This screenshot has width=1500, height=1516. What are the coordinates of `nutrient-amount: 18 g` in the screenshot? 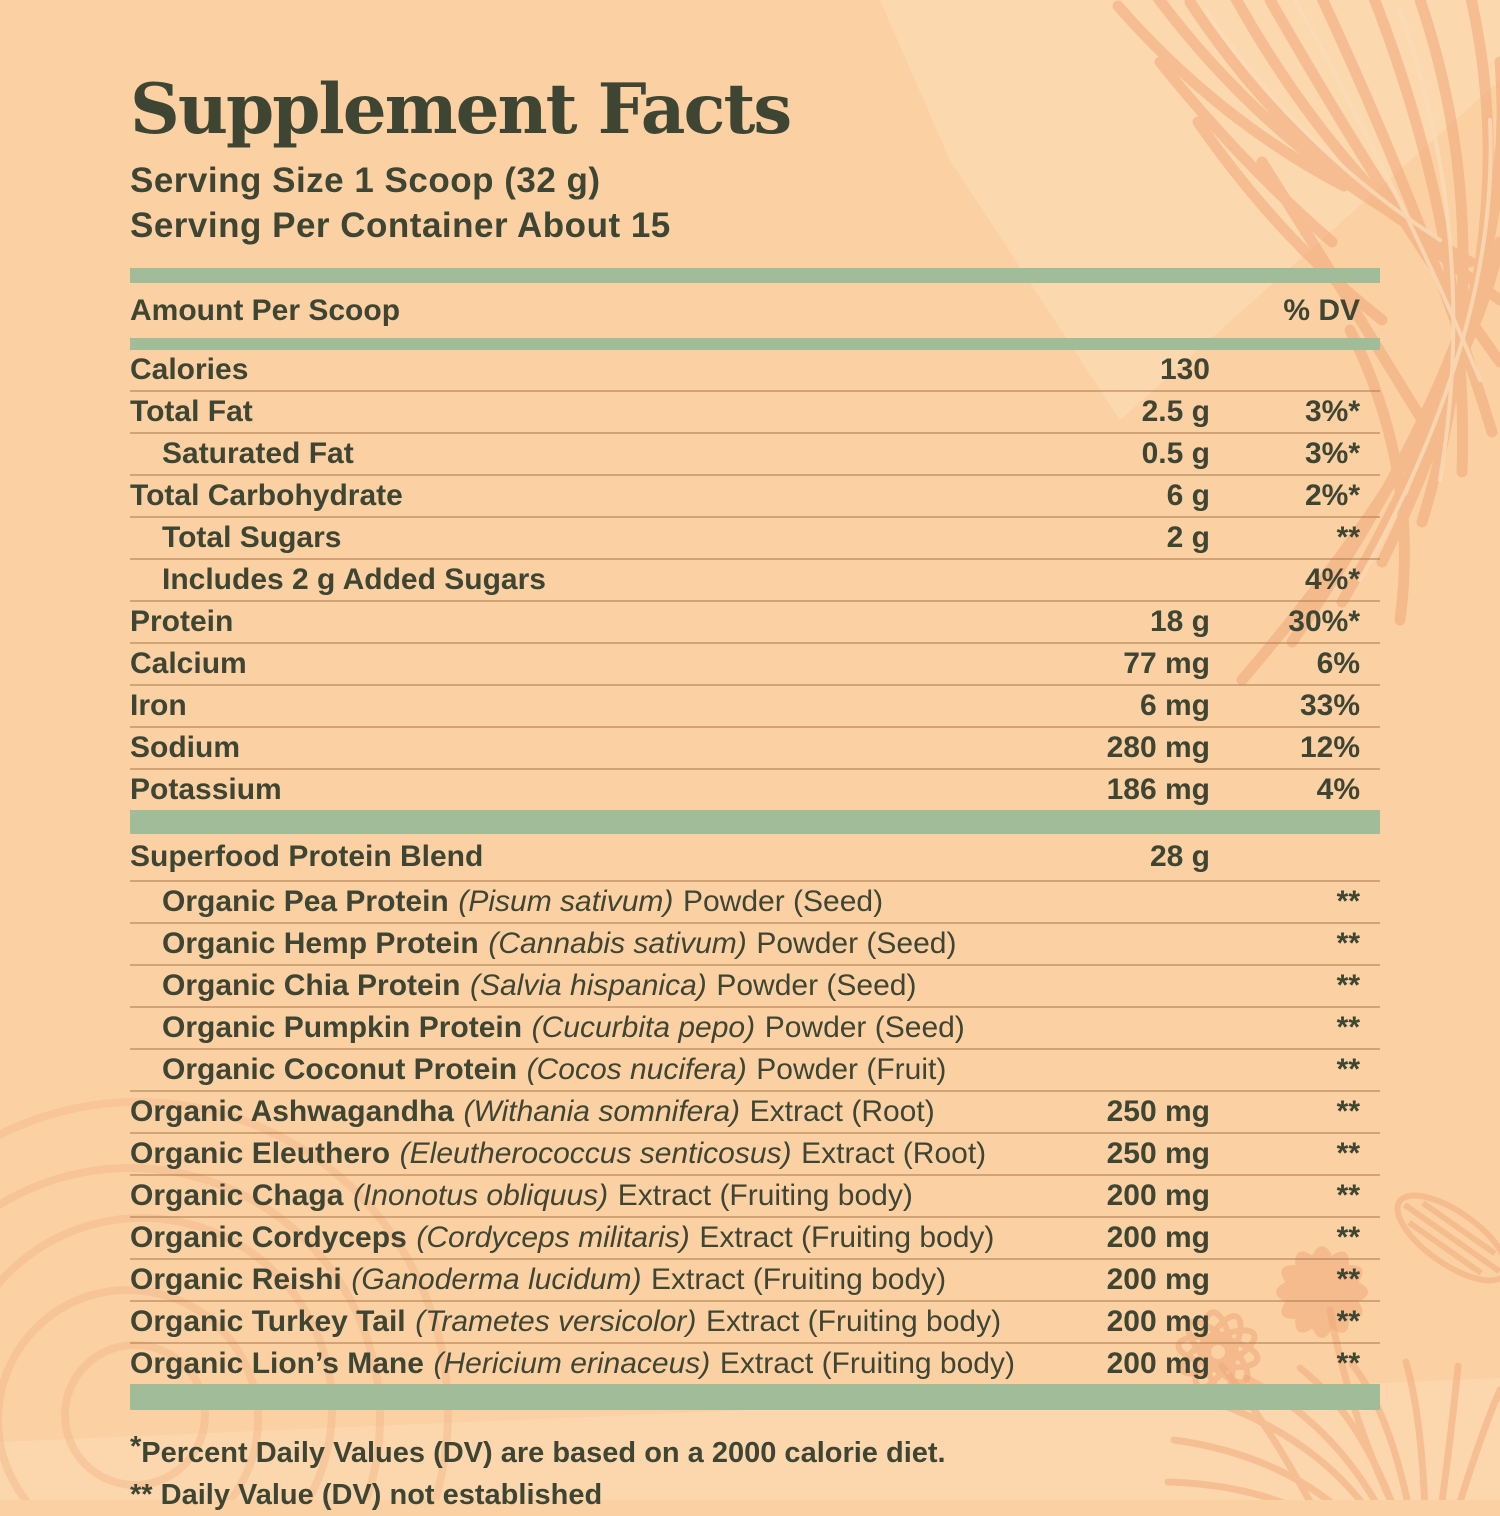 It's located at (1179, 621).